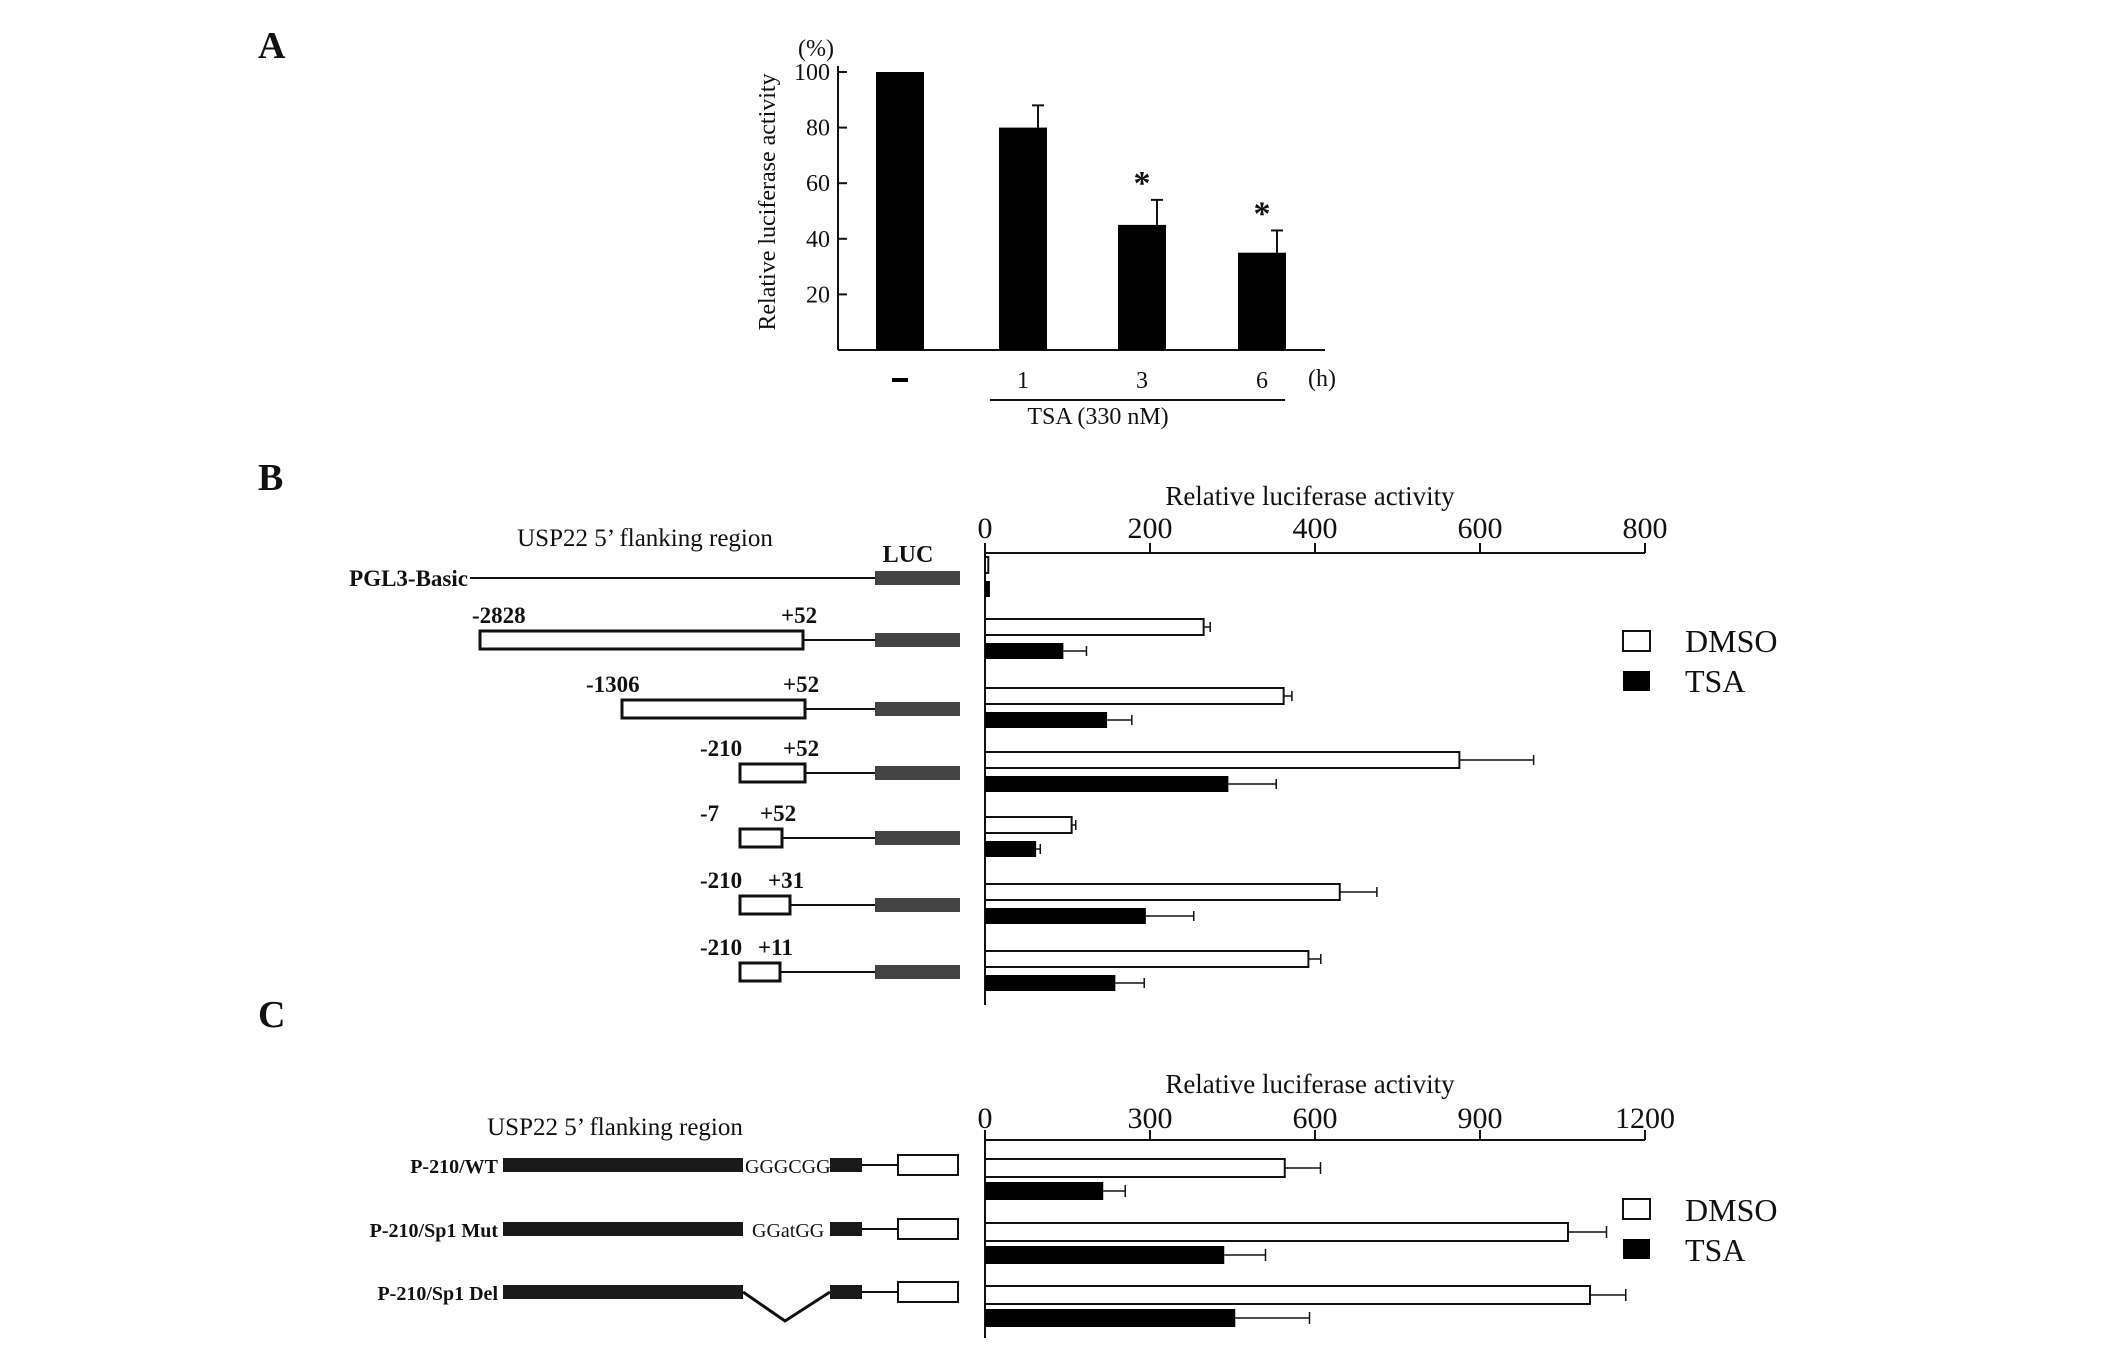  Describe the element at coordinates (812, 73) in the screenshot. I see `panel-a-y-tick-label: 100` at that location.